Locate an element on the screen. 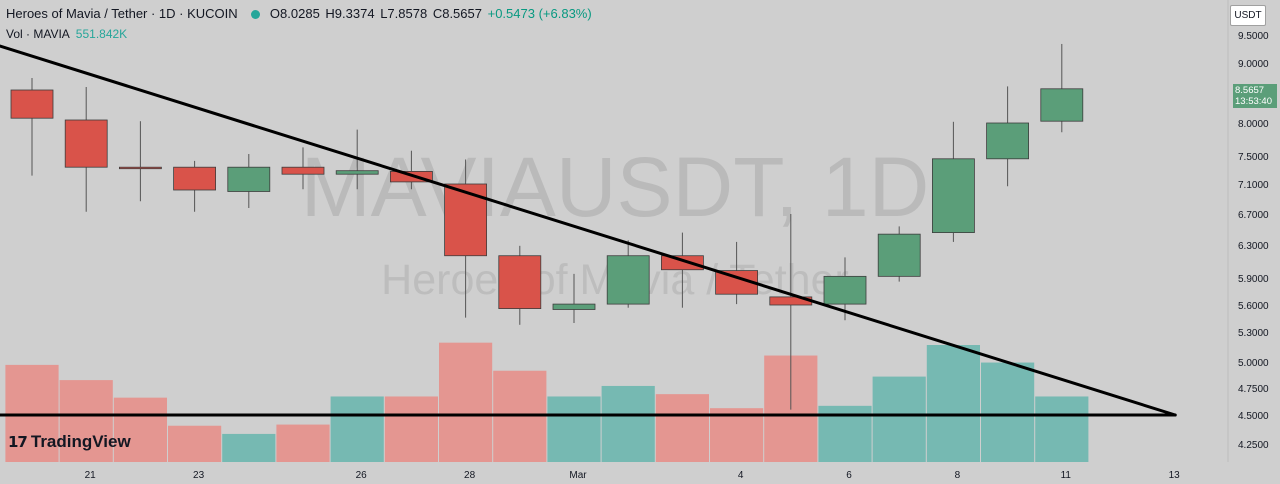 This screenshot has width=1280, height=484. price-tick-label: 8.0000 is located at coordinates (1253, 124).